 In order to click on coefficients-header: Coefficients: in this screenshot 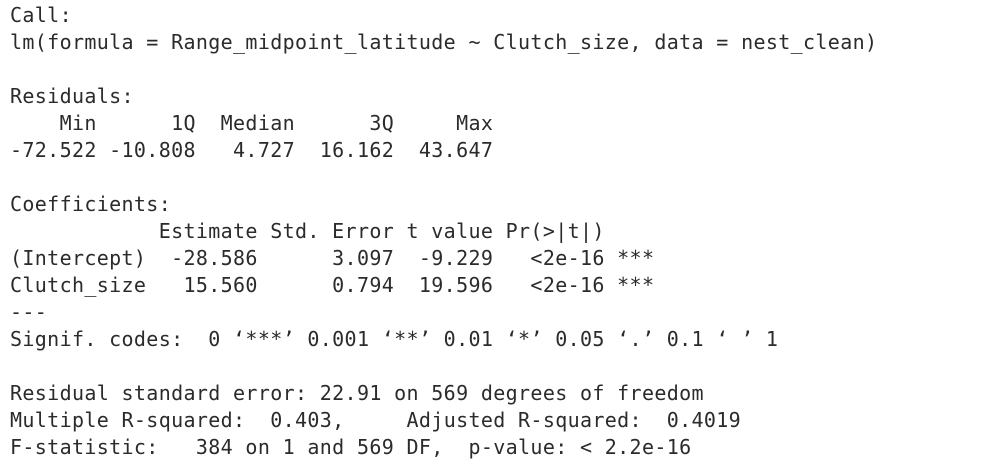, I will do `click(91, 204)`.